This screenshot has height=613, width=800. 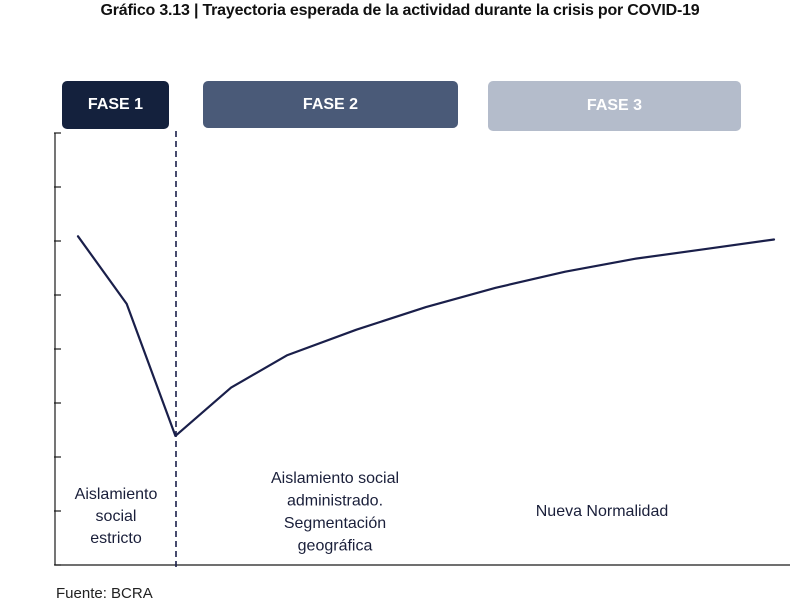 I want to click on phase-2-badge: FASE 2, so click(x=330, y=104).